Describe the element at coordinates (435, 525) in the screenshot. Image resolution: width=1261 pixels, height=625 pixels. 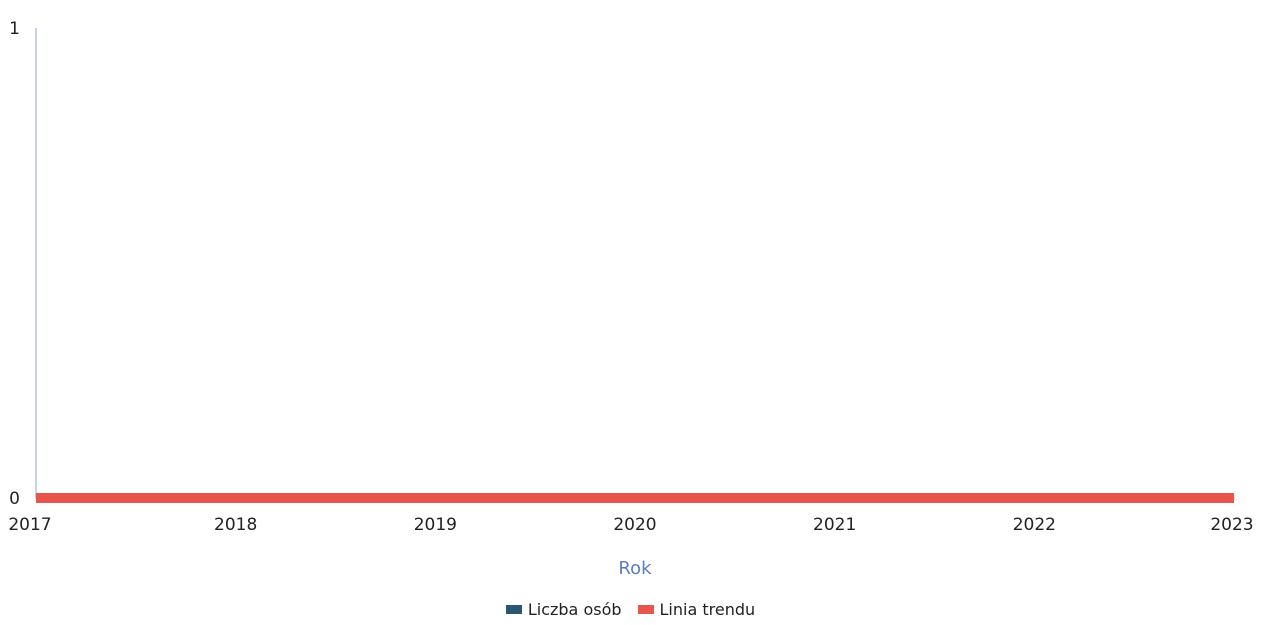
I see `x-tick-label: 2019` at that location.